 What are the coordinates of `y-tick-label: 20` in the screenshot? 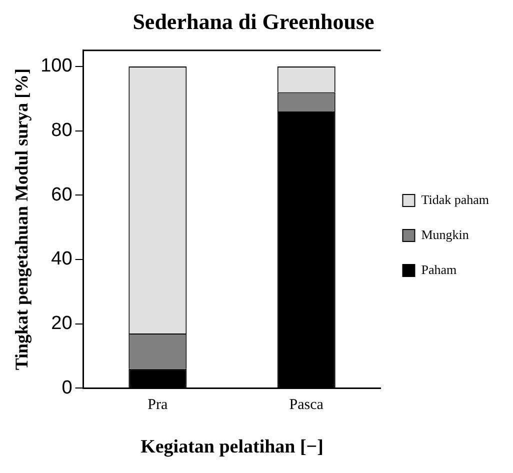 It's located at (61, 323).